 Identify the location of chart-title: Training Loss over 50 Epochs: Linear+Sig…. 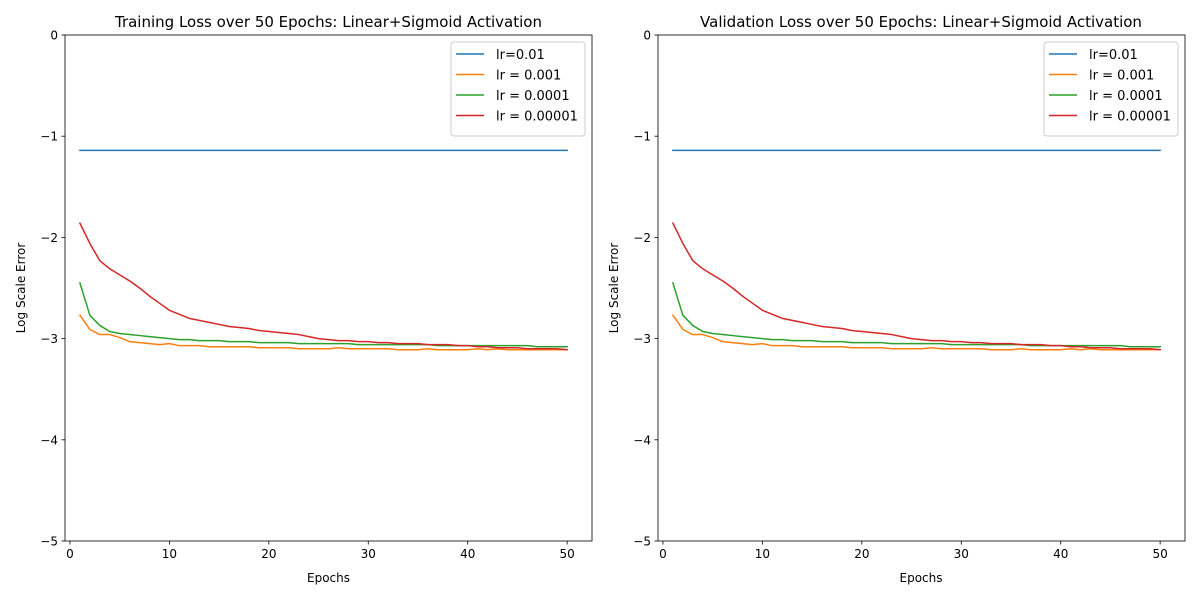
(328, 22).